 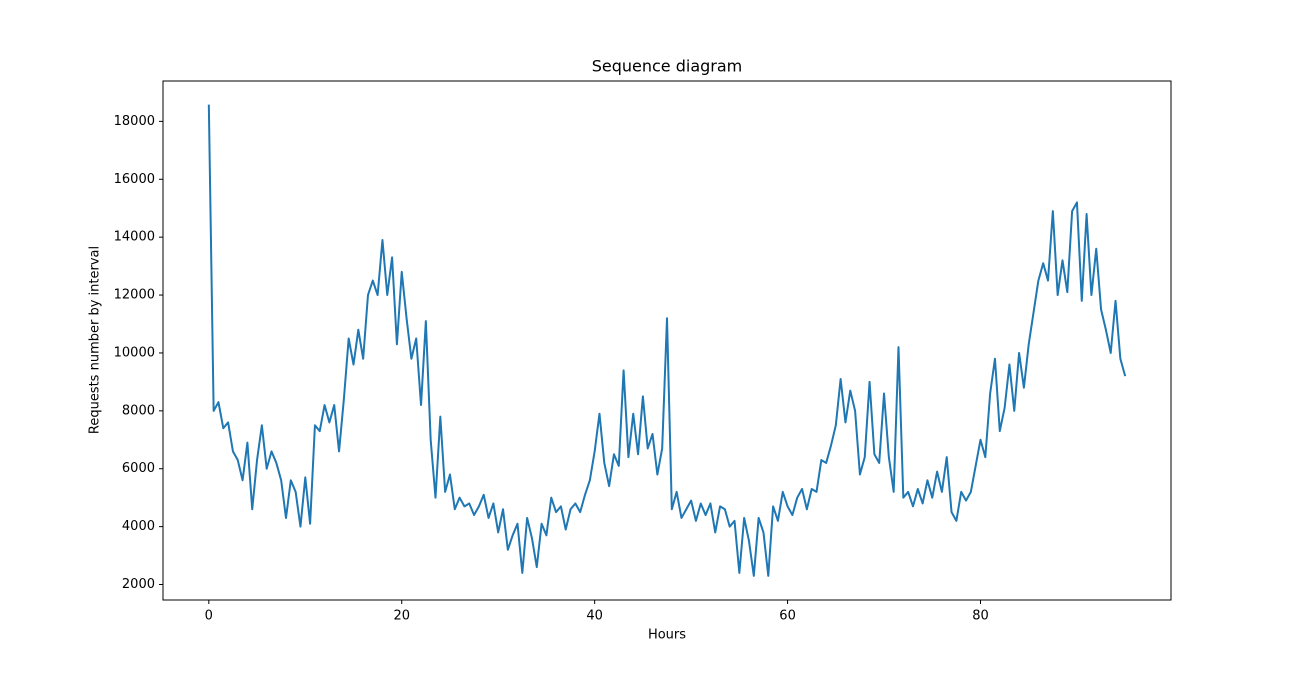 What do you see at coordinates (667, 635) in the screenshot?
I see `x-axis-label: Hours` at bounding box center [667, 635].